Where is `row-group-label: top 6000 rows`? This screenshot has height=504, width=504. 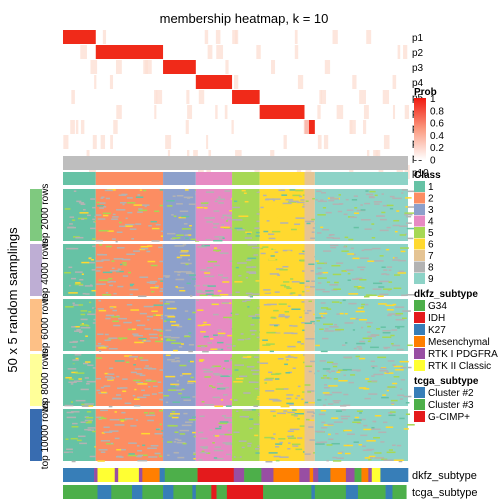
row-group-label: top 6000 rows is located at coordinates (45, 325).